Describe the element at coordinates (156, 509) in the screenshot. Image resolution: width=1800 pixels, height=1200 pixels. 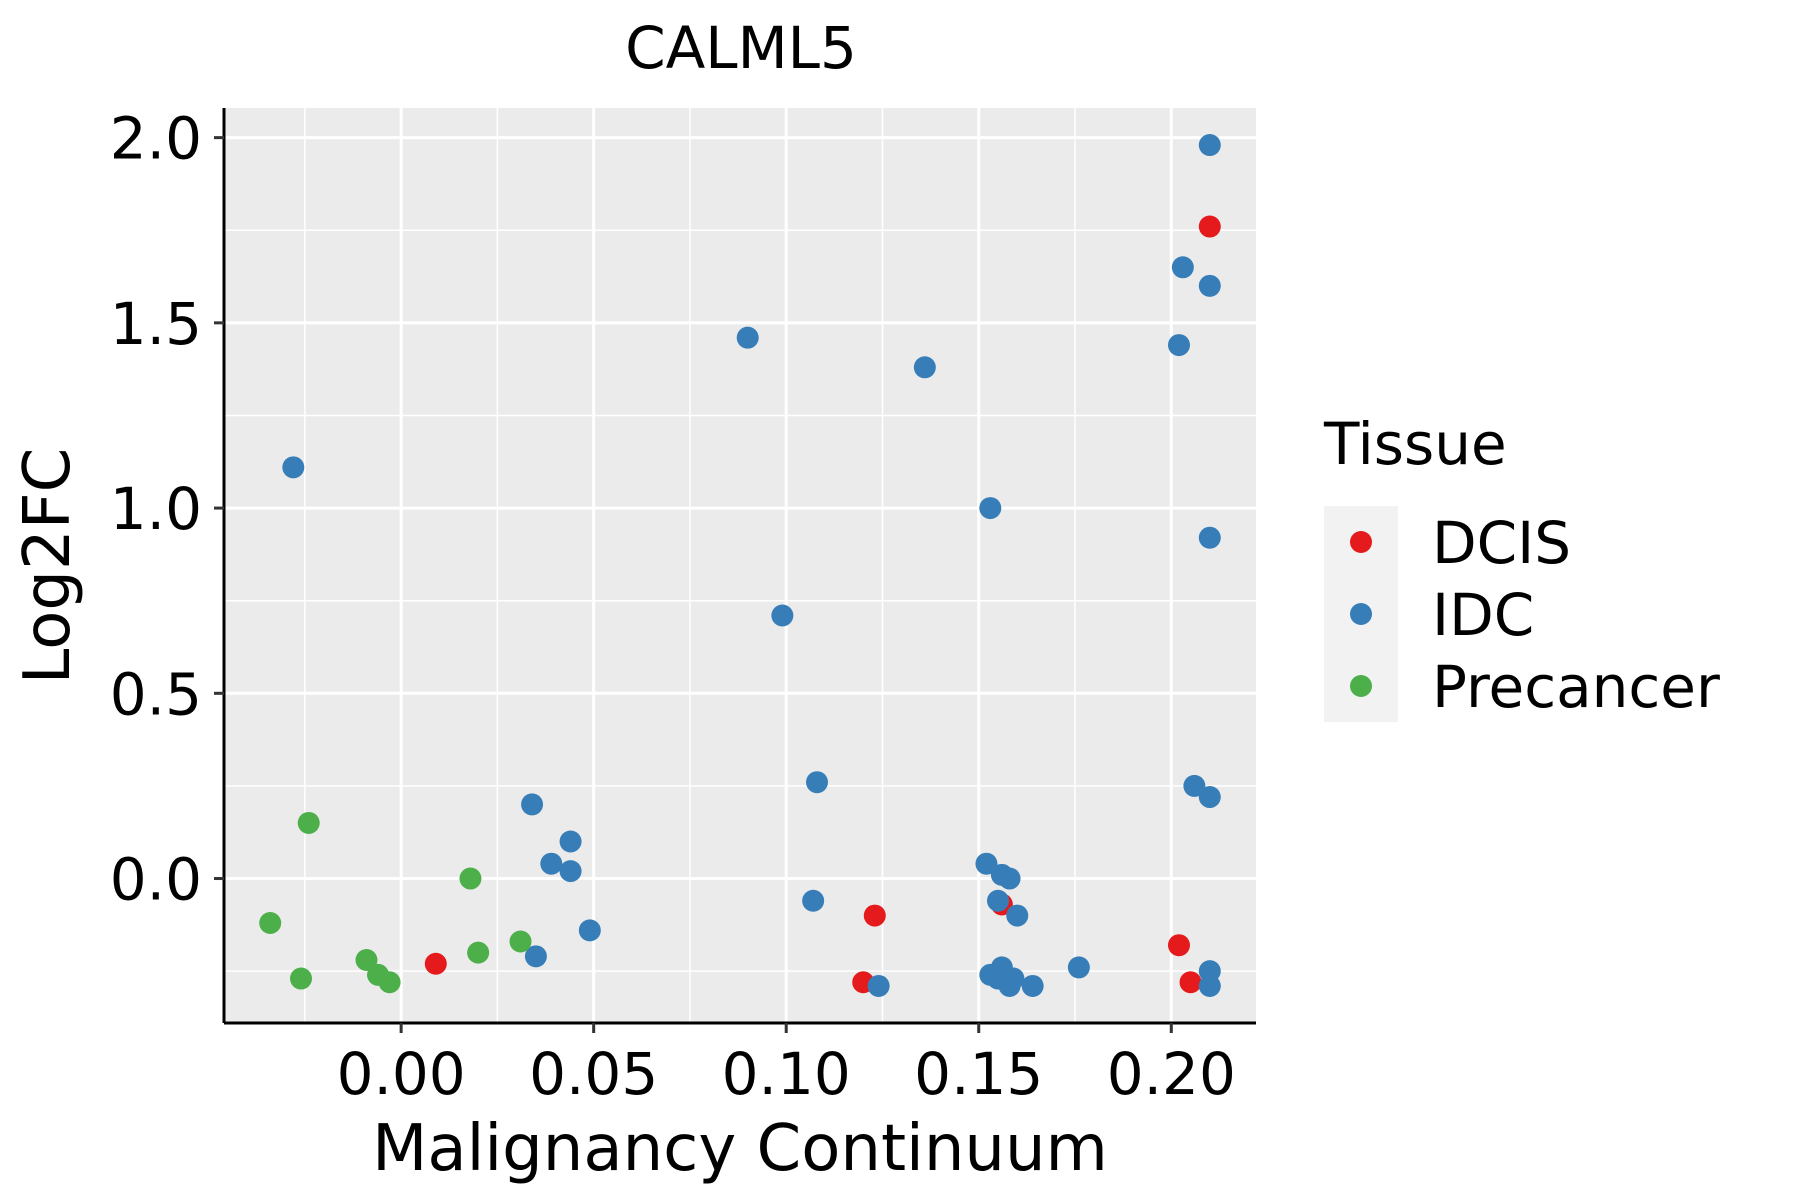
I see `y-tick-label: 1.0` at that location.